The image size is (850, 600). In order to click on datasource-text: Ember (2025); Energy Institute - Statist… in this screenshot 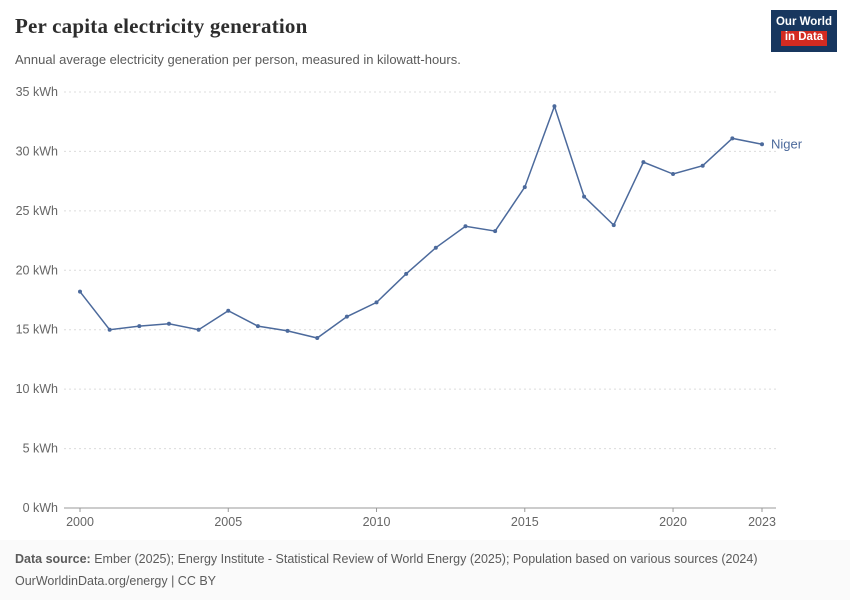, I will do `click(424, 559)`.